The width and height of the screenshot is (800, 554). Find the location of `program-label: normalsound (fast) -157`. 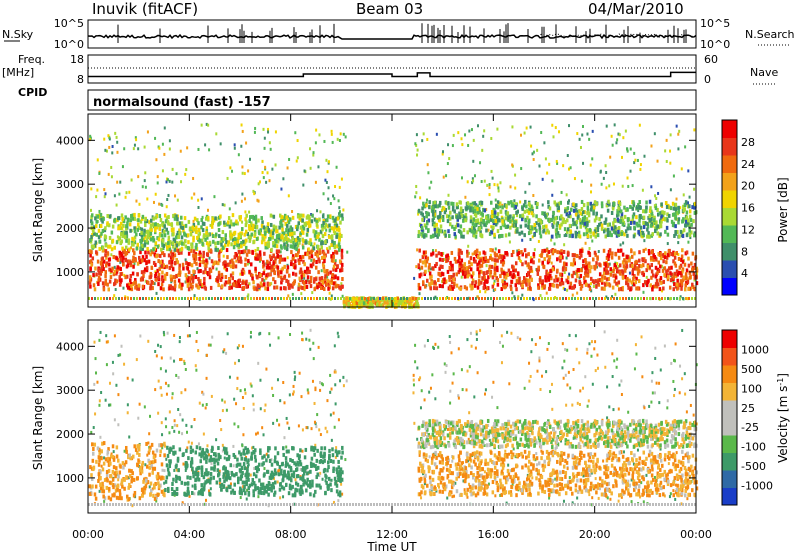

program-label: normalsound (fast) -157 is located at coordinates (182, 102).